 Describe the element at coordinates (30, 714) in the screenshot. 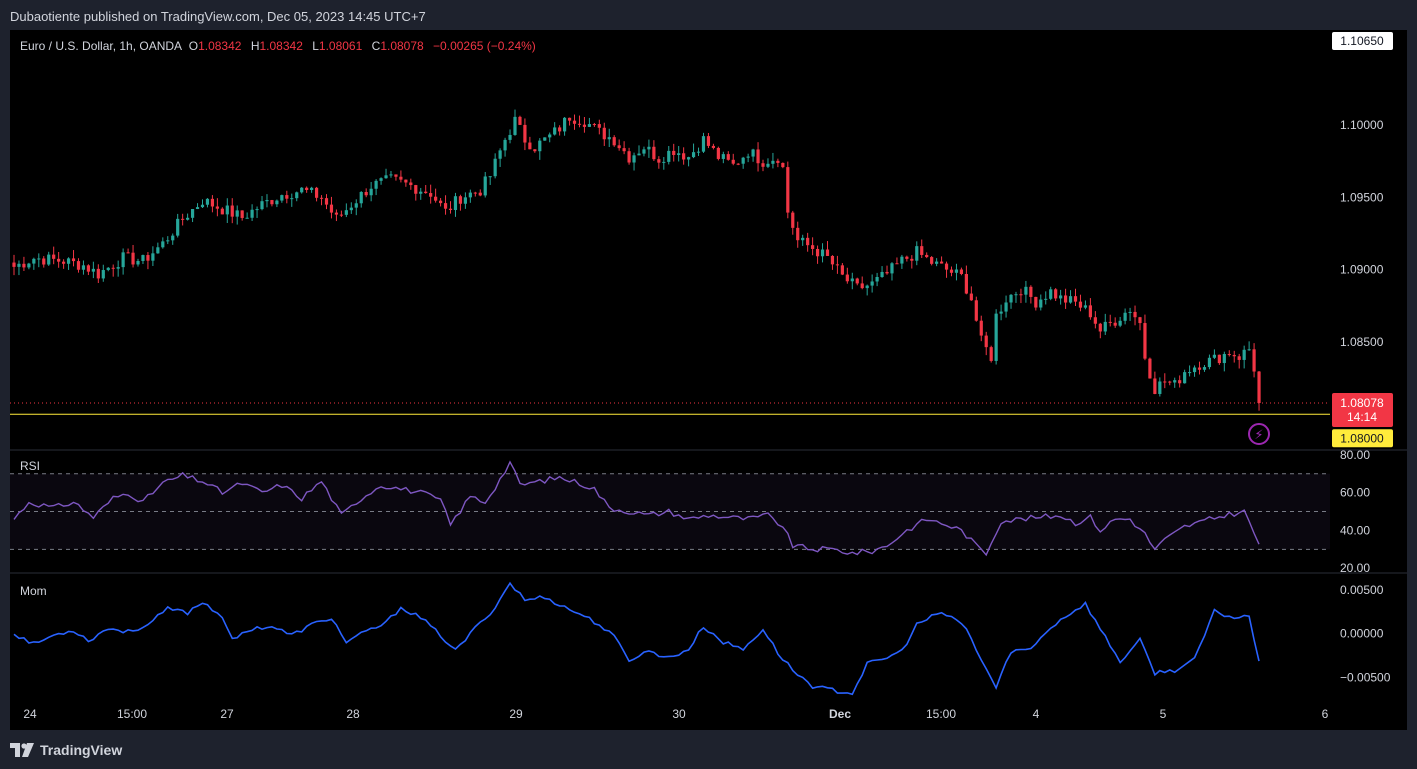

I see `time-axis-tick: 24` at that location.